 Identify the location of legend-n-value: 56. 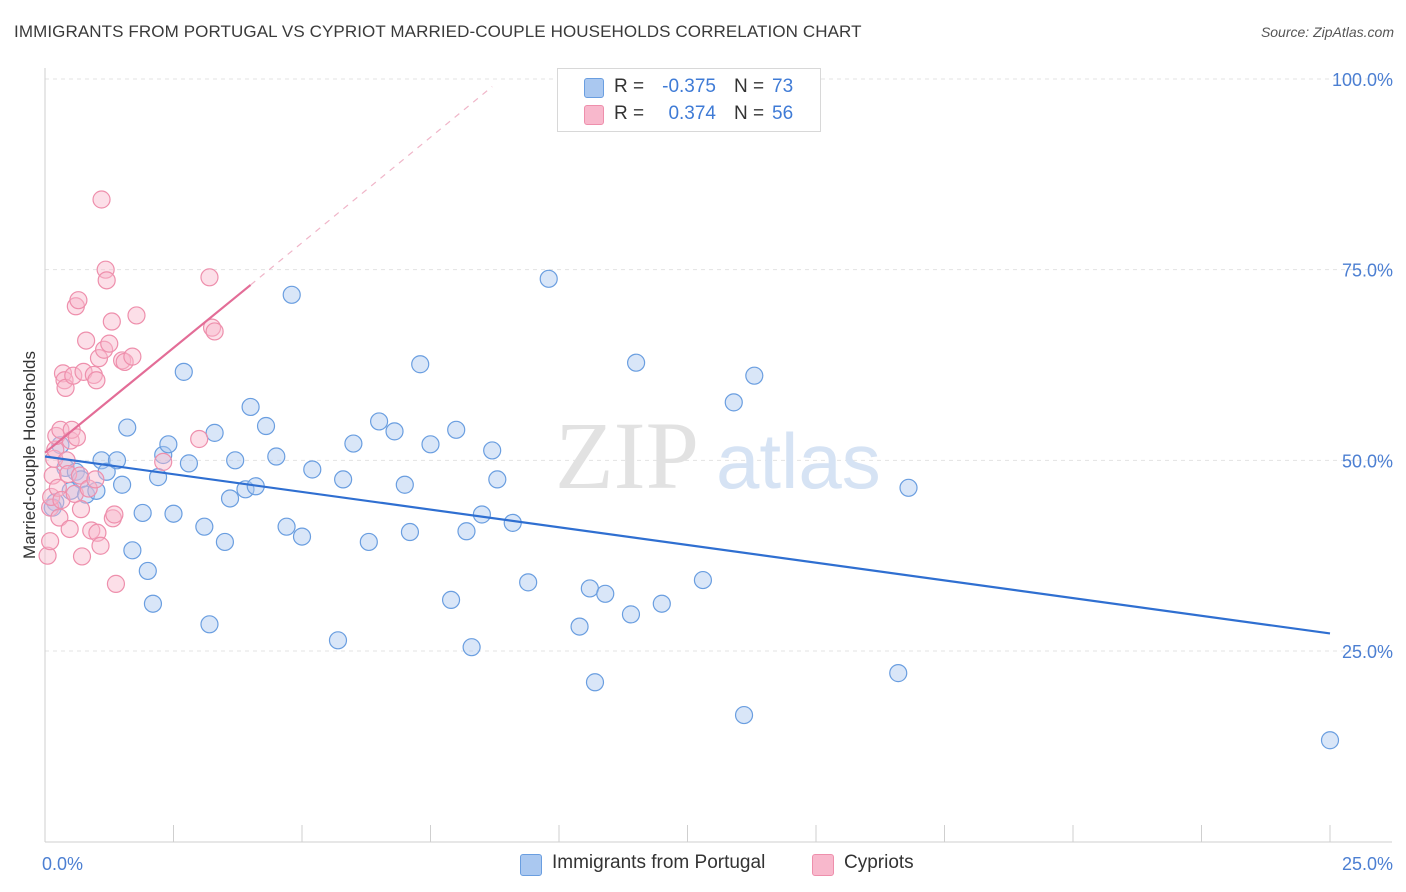
(783, 113).